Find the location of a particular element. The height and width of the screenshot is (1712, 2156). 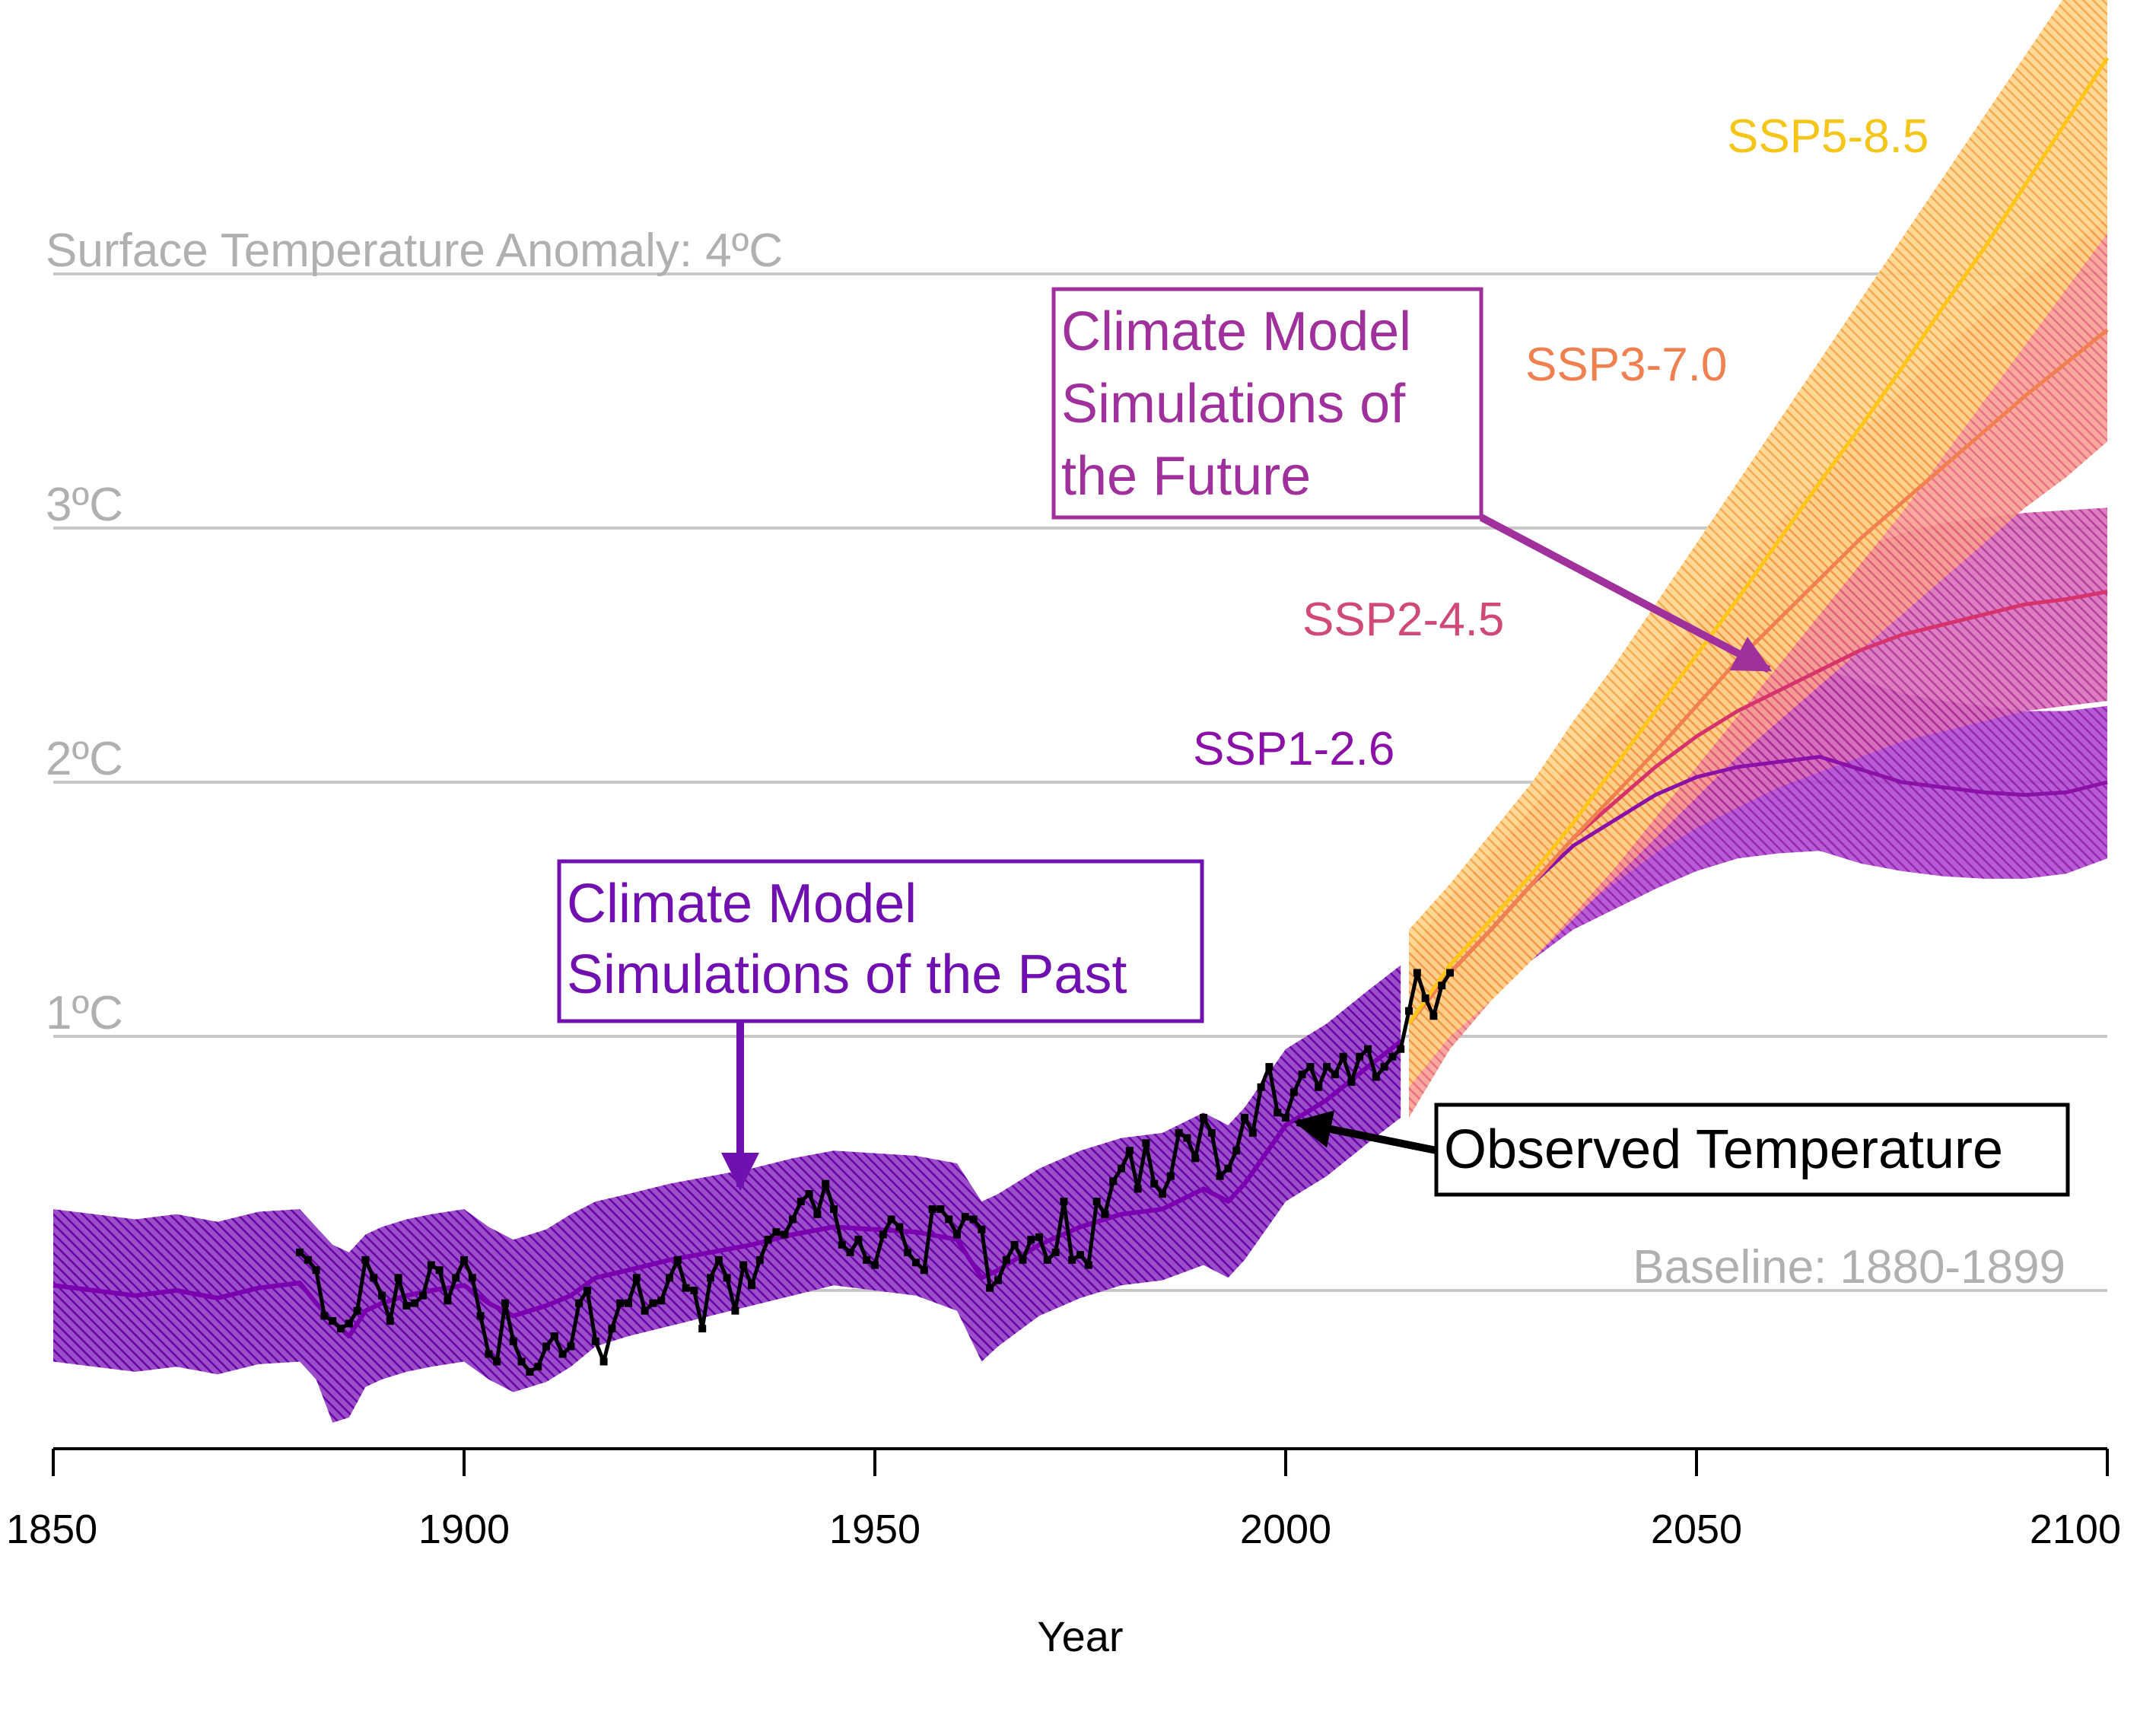

x-axis-ticks: 1850 1900 1950 2000 2050 2100 is located at coordinates (1063, 1500).